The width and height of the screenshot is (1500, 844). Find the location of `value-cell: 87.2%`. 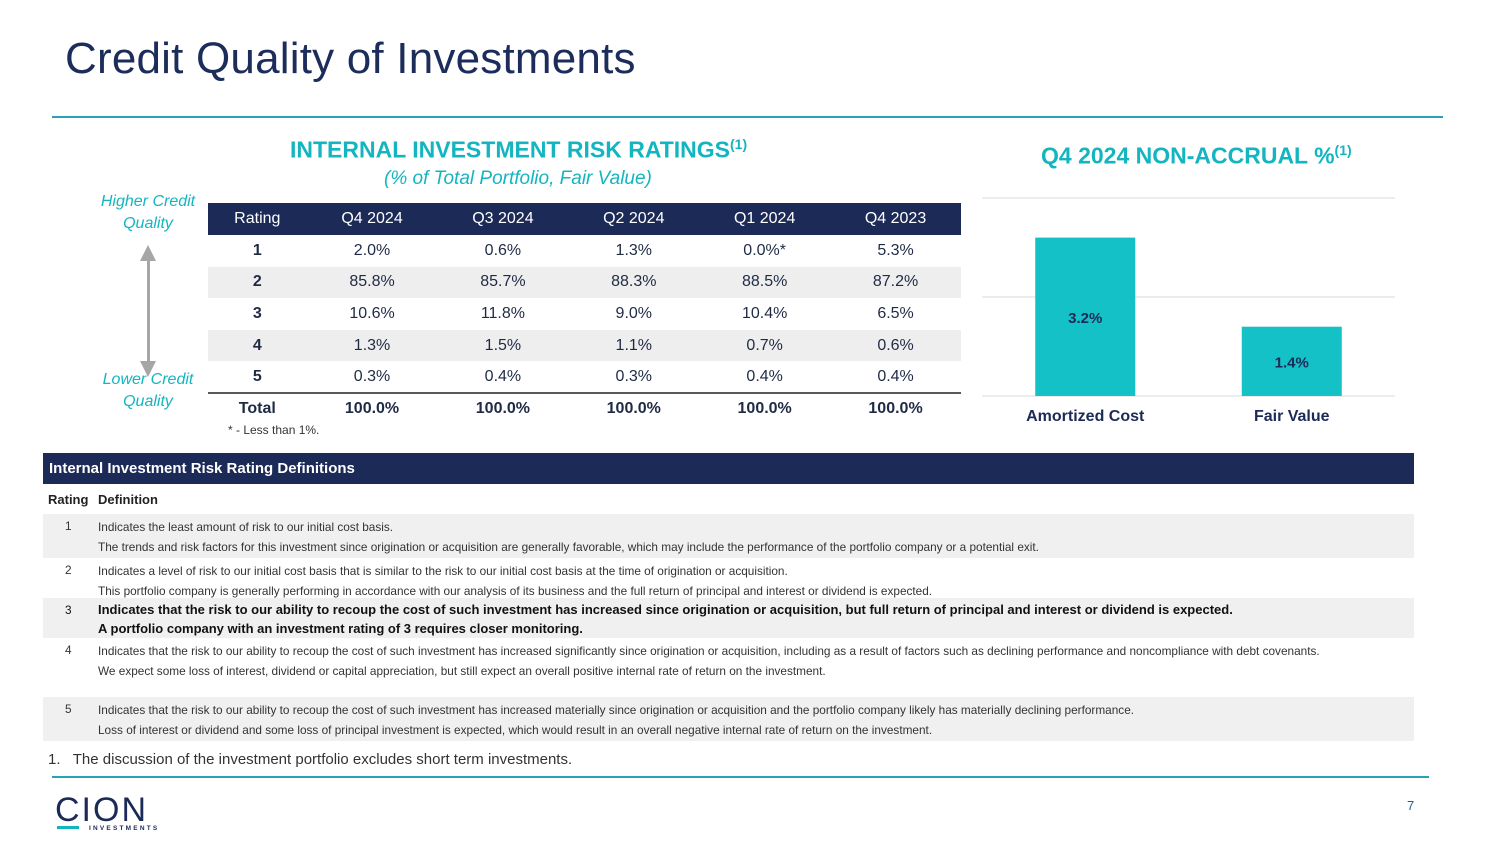

value-cell: 87.2% is located at coordinates (895, 282).